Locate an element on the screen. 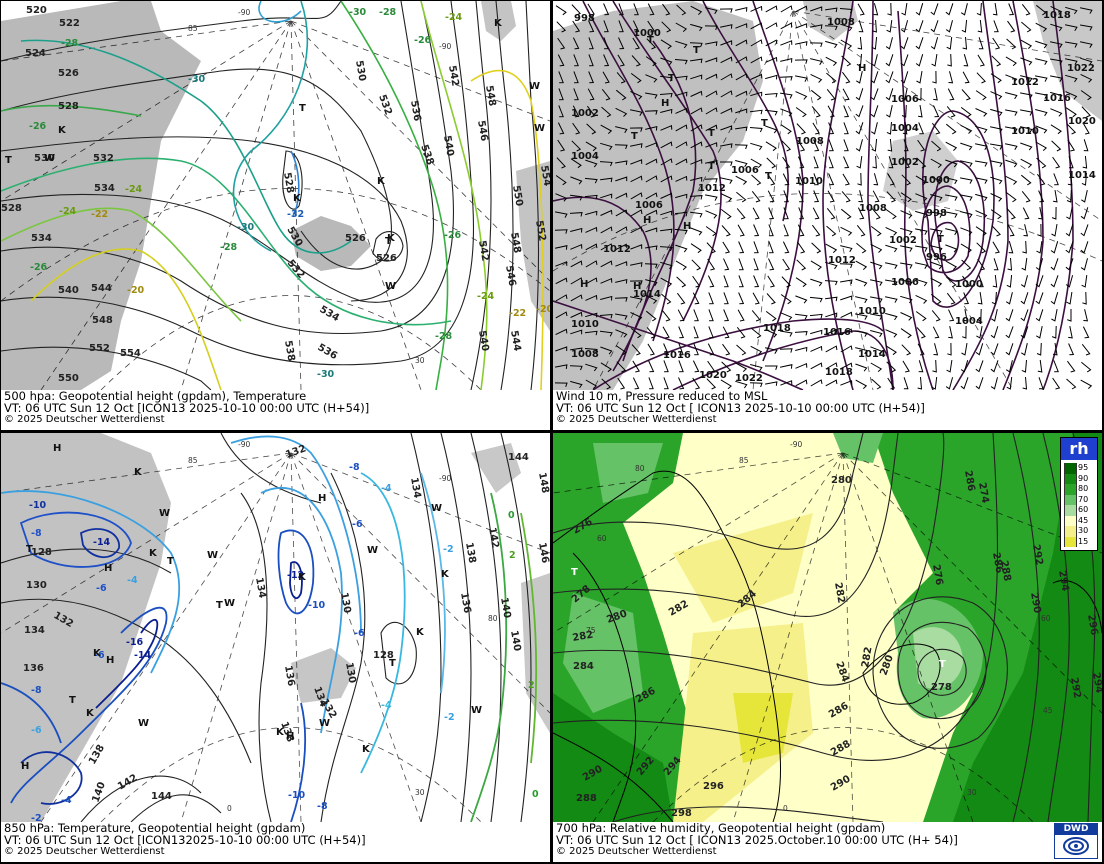 The width and height of the screenshot is (1104, 864). svg-text: 130 is located at coordinates (350, 673).